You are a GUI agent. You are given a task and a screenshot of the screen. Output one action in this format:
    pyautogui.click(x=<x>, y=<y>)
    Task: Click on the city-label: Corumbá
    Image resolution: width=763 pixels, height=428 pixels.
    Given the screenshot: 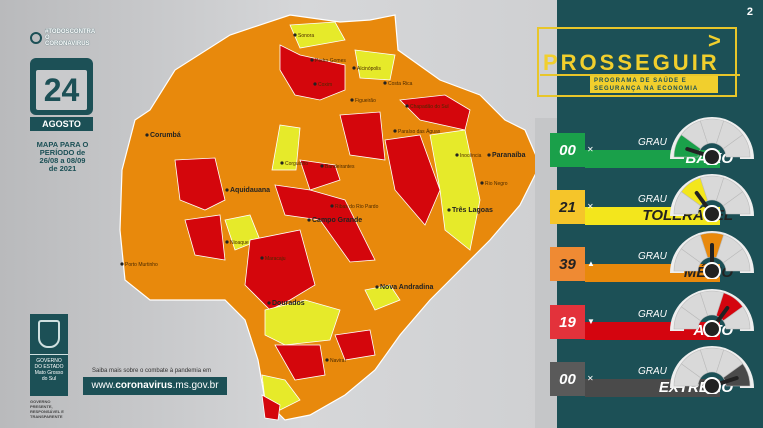 What is the action you would take?
    pyautogui.click(x=165, y=135)
    